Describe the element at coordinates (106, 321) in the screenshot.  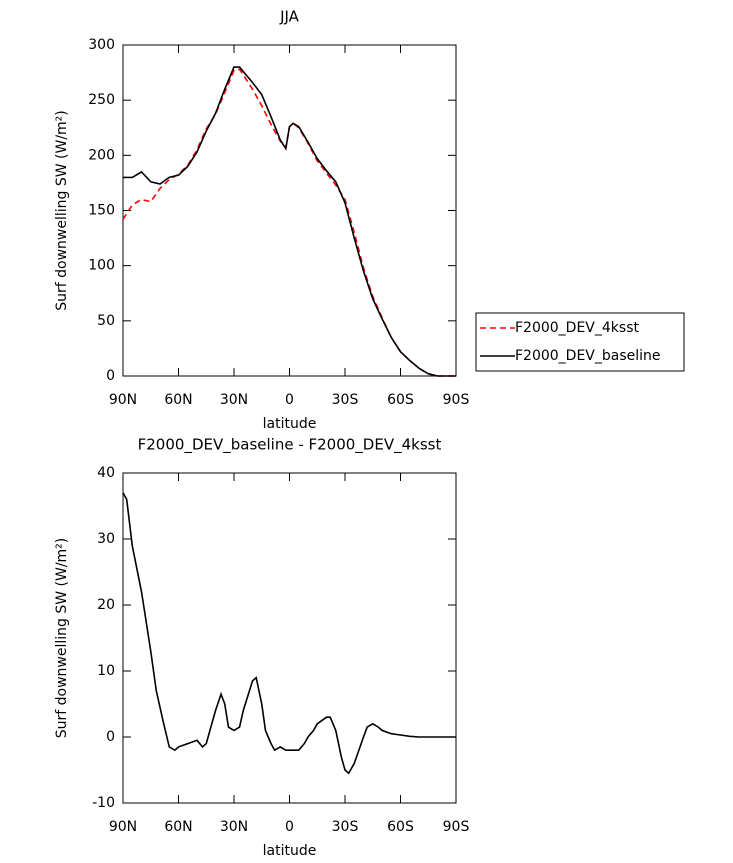
I see `y-tick-label: 50` at that location.